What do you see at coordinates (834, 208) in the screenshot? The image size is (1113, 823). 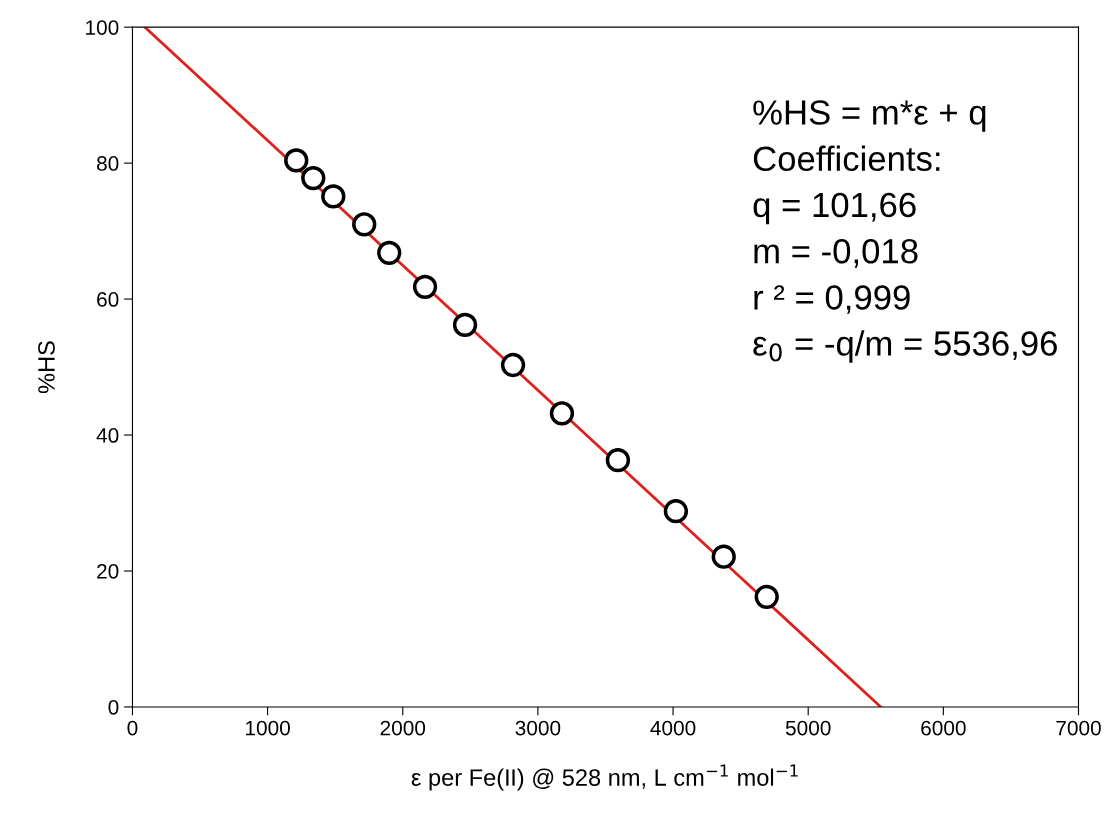 I see `annotation: q = 101,66` at bounding box center [834, 208].